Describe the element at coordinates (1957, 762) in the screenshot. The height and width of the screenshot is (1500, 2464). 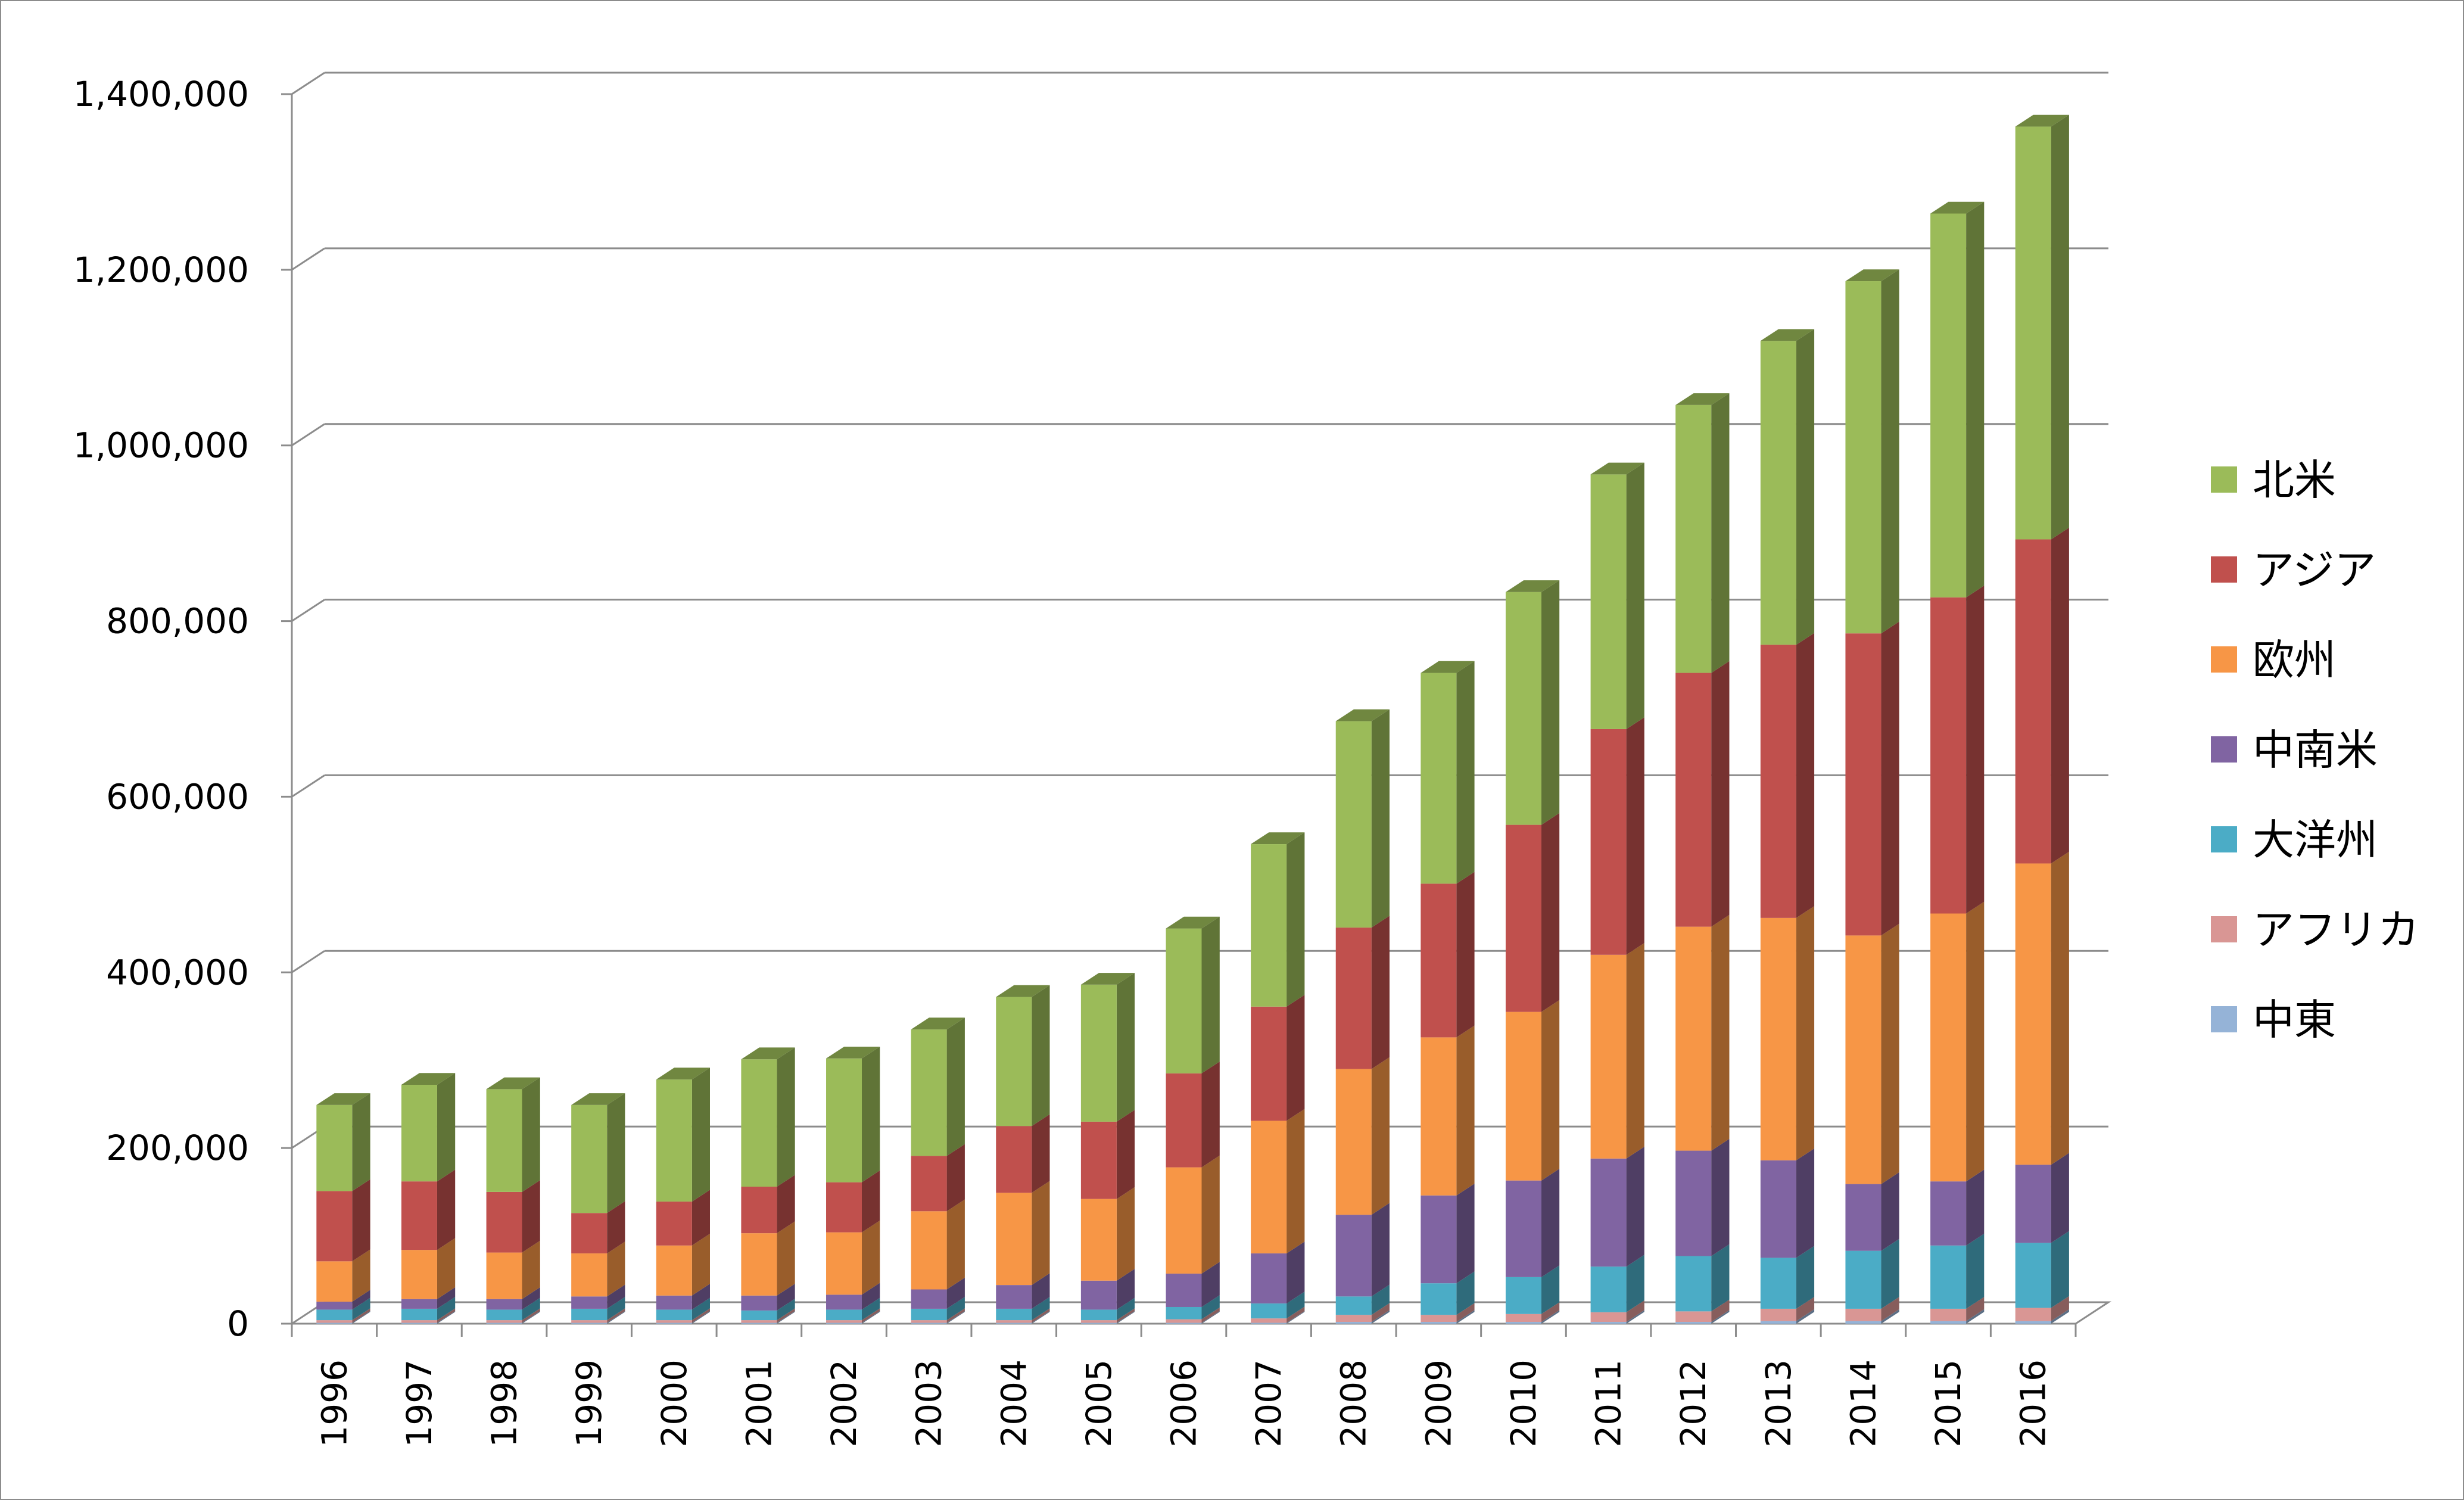
I see `bar-stack-2015` at that location.